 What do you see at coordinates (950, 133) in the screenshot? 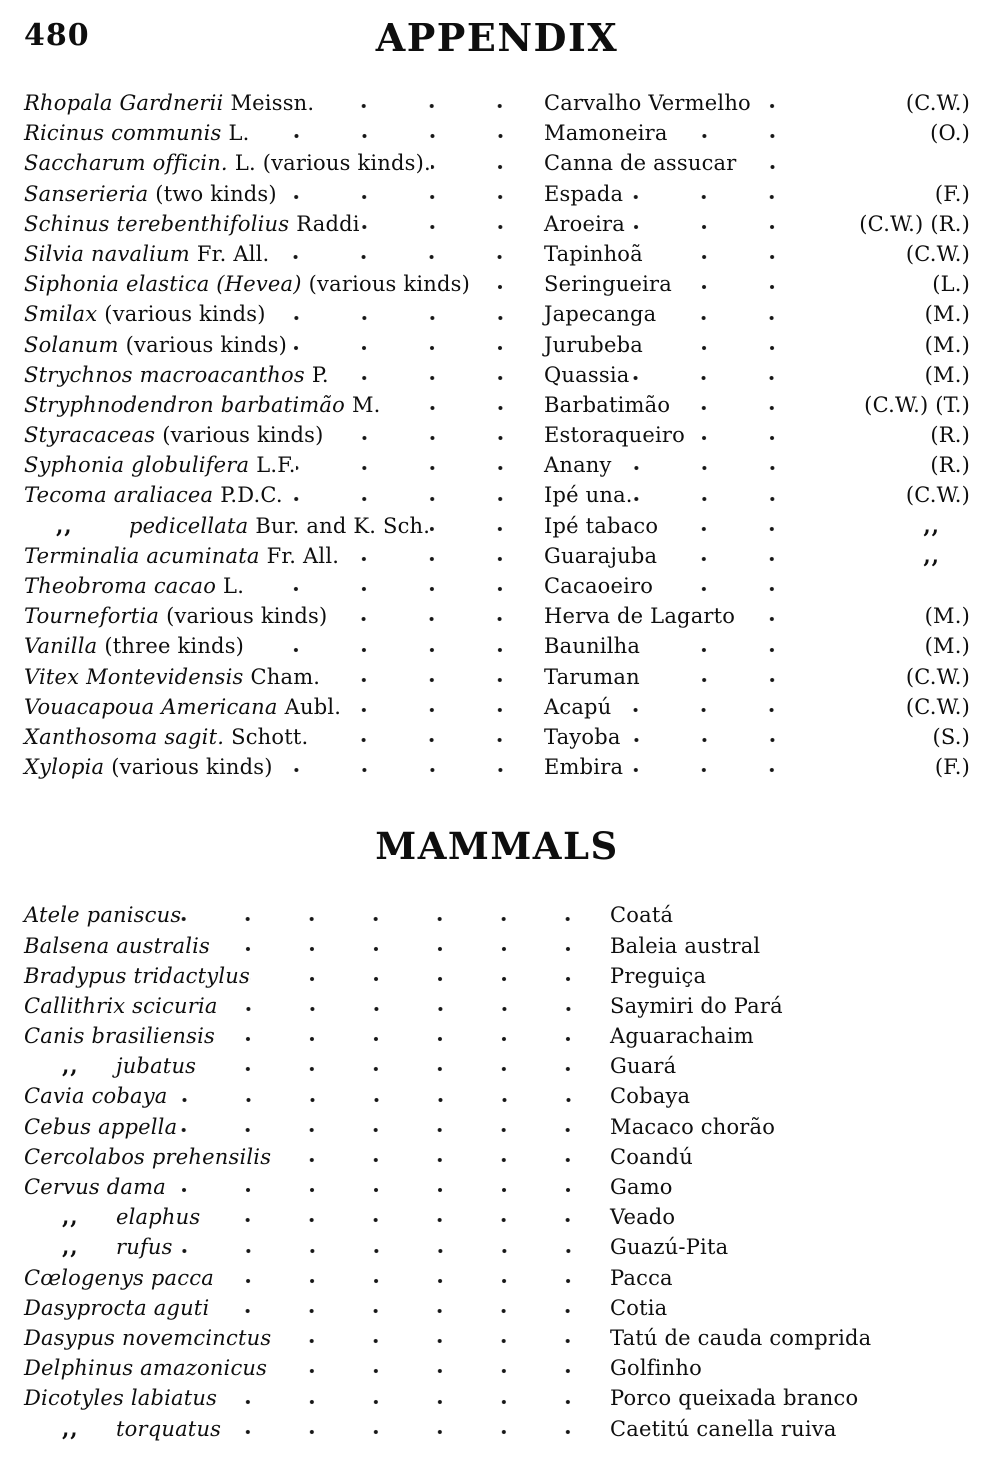
I see `source-abbrev: (O.)` at bounding box center [950, 133].